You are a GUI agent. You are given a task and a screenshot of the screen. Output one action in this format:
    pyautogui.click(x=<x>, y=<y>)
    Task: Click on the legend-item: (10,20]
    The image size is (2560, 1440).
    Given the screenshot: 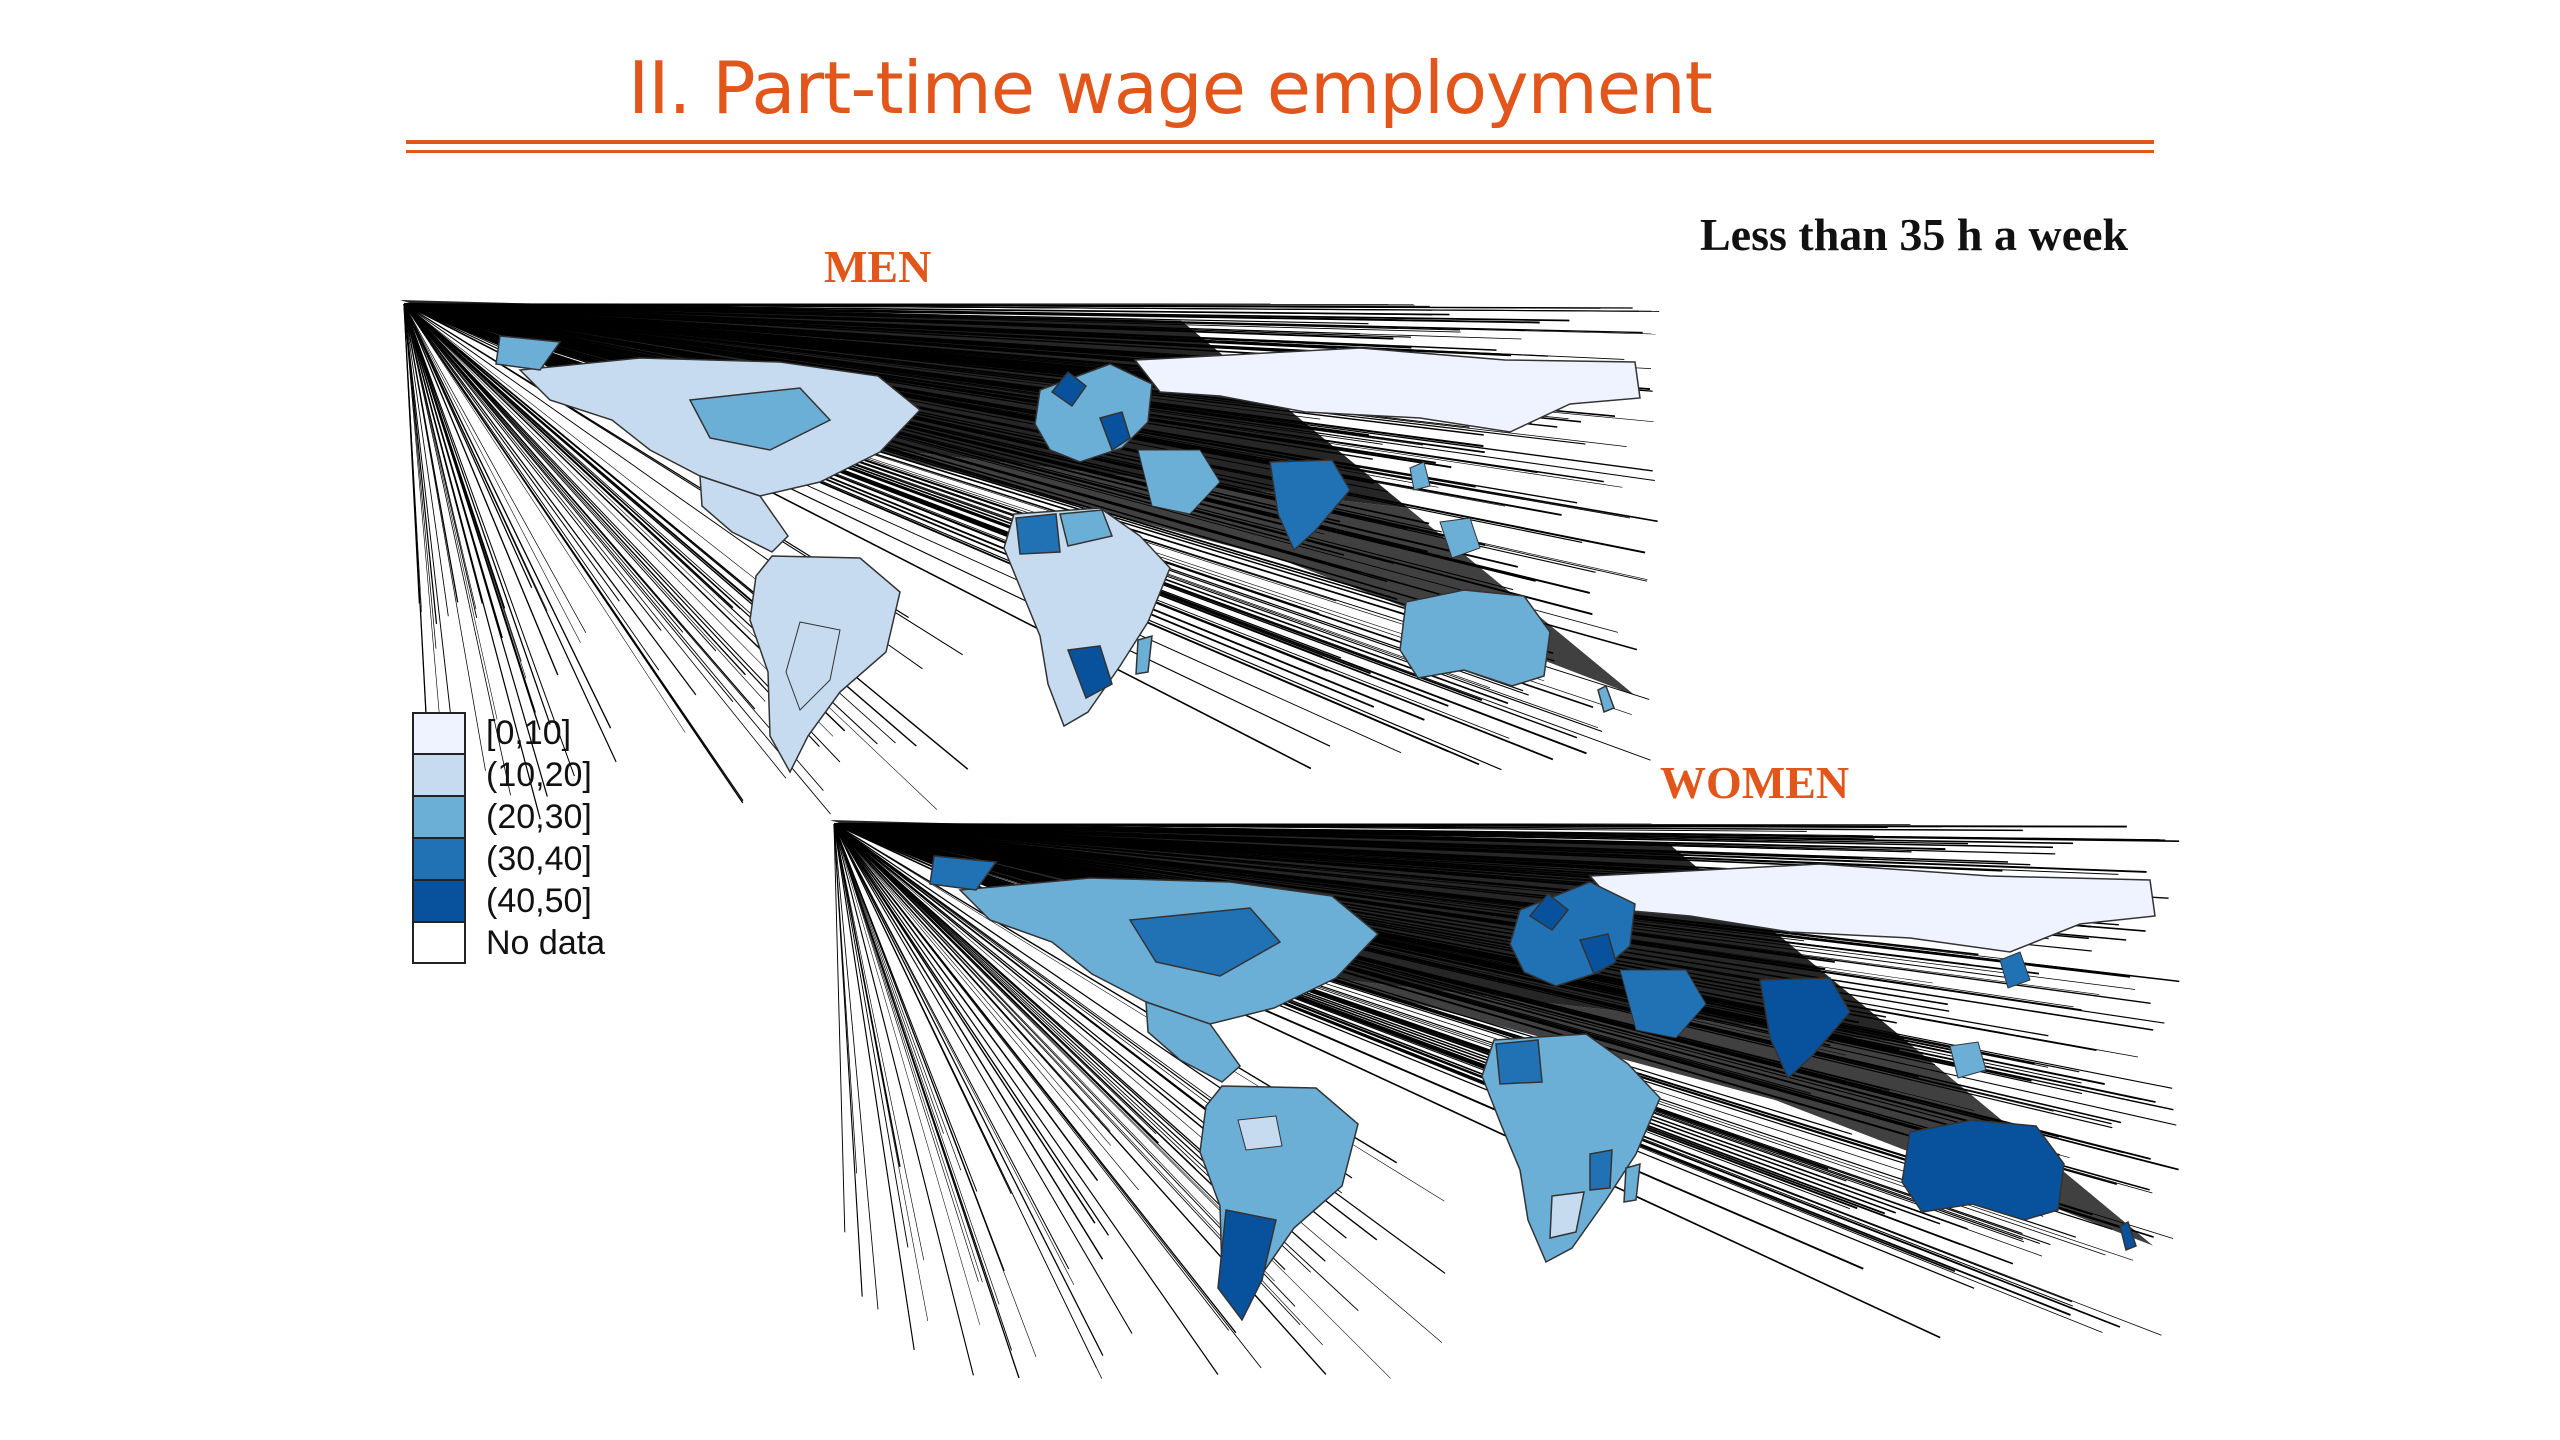 What is the action you would take?
    pyautogui.click(x=508, y=775)
    